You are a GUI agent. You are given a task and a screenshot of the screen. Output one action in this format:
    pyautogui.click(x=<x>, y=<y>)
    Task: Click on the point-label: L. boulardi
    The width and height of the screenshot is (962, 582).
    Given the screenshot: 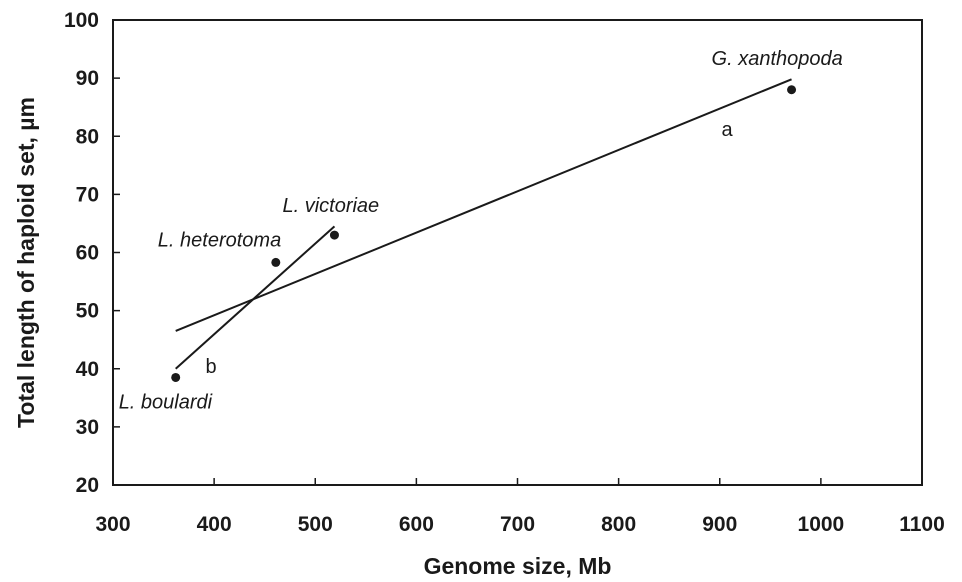 What is the action you would take?
    pyautogui.click(x=166, y=402)
    